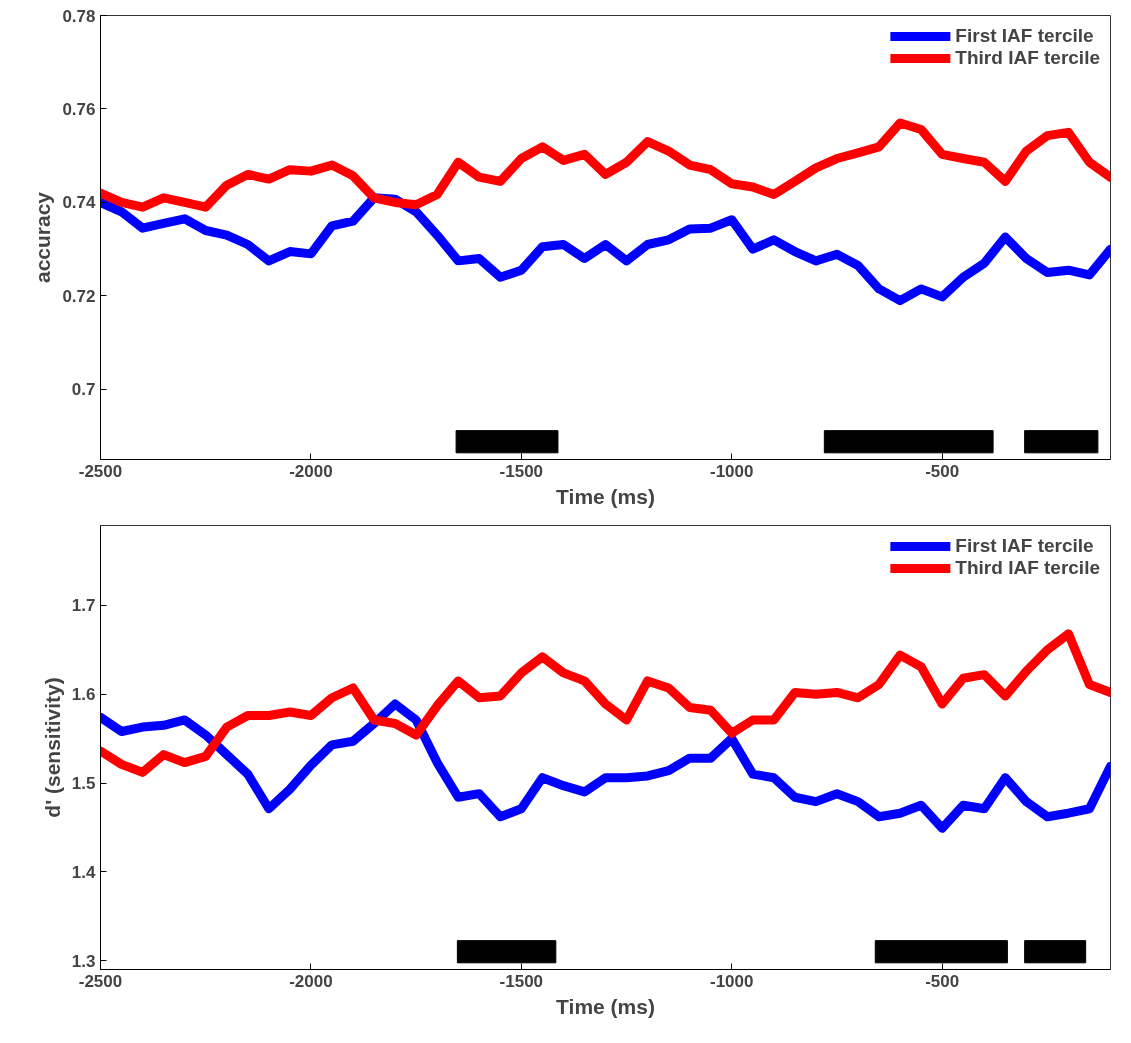 Image resolution: width=1131 pixels, height=1043 pixels. What do you see at coordinates (79, 203) in the screenshot?
I see `y-tick-label: 0.74` at bounding box center [79, 203].